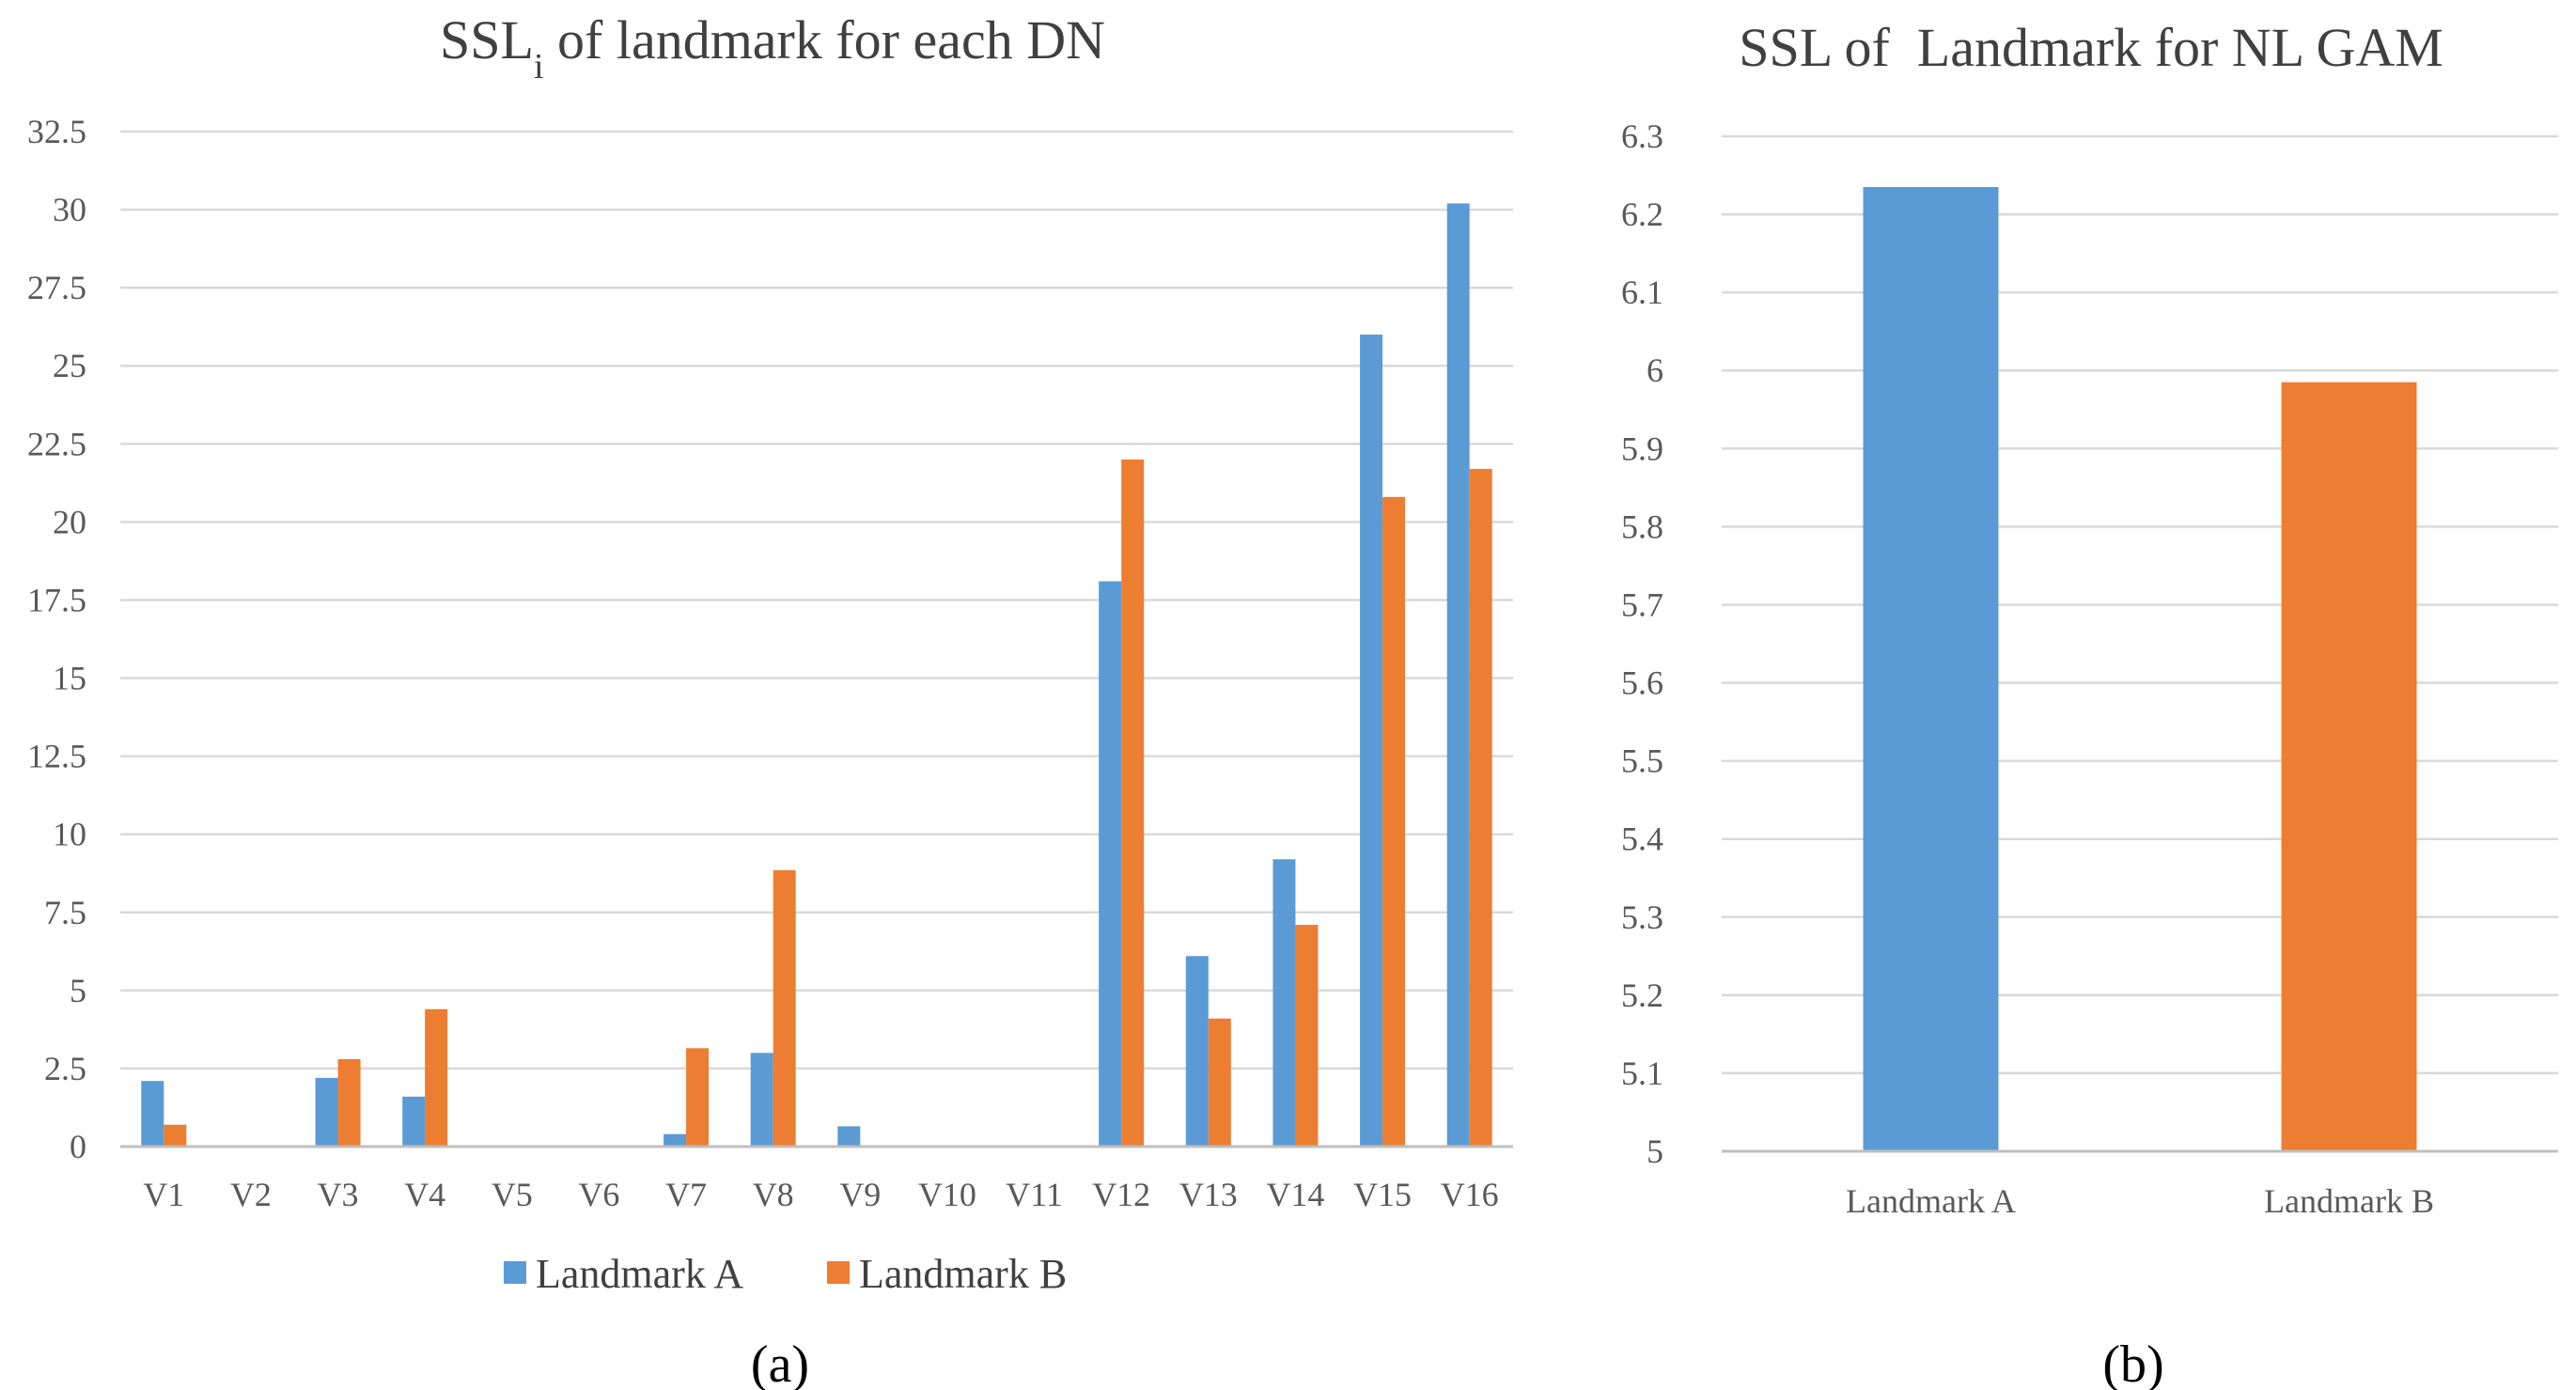 The height and width of the screenshot is (1390, 2576). Describe the element at coordinates (56, 287) in the screenshot. I see `y-tick-label: 27.5` at that location.